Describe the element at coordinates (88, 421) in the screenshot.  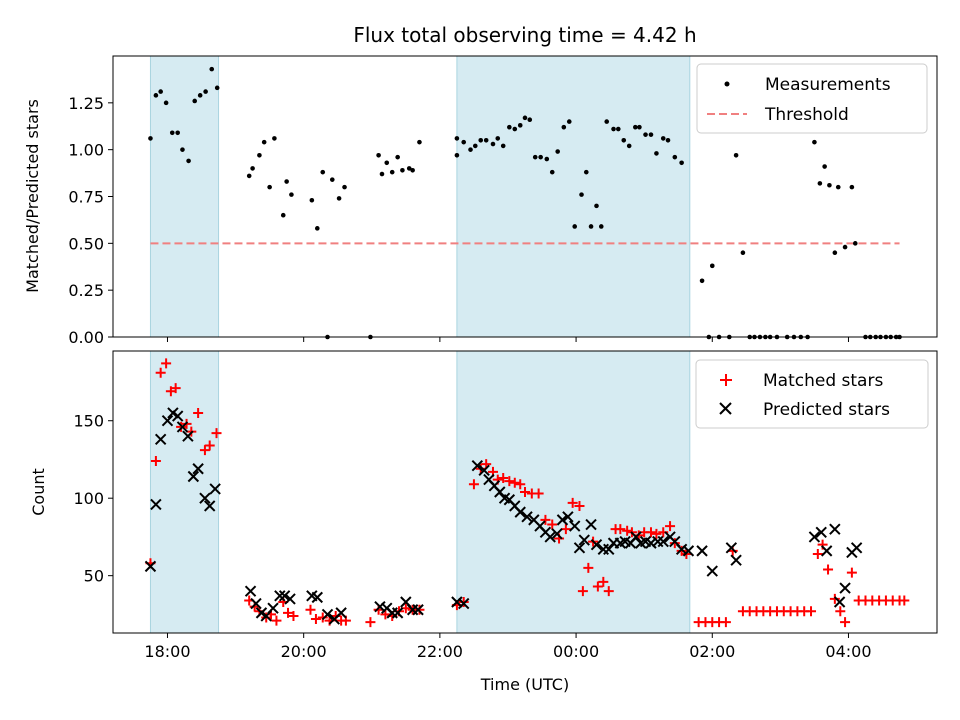
I see `bottom-y-tick-label: 150` at that location.